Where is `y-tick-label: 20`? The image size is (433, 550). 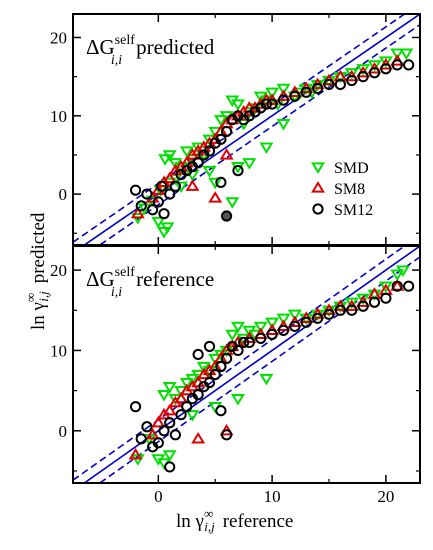
y-tick-label: 20 is located at coordinates (58, 37).